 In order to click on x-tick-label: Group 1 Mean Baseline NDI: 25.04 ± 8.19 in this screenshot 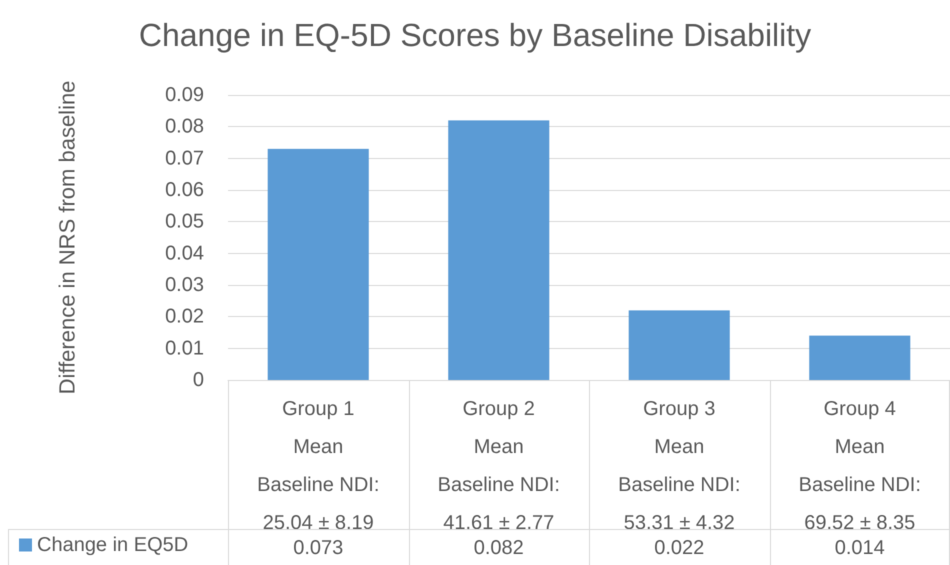, I will do `click(318, 466)`.